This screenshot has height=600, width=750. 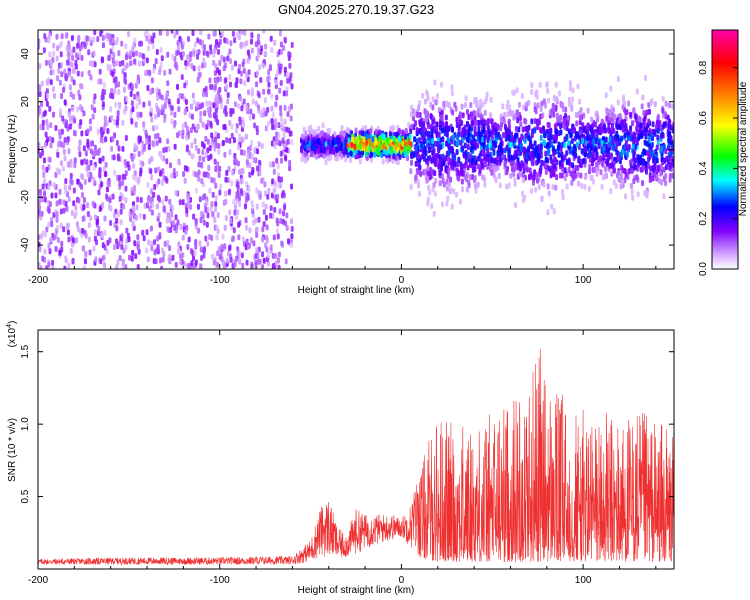 What do you see at coordinates (38, 280) in the screenshot?
I see `x-tick-label: -200` at bounding box center [38, 280].